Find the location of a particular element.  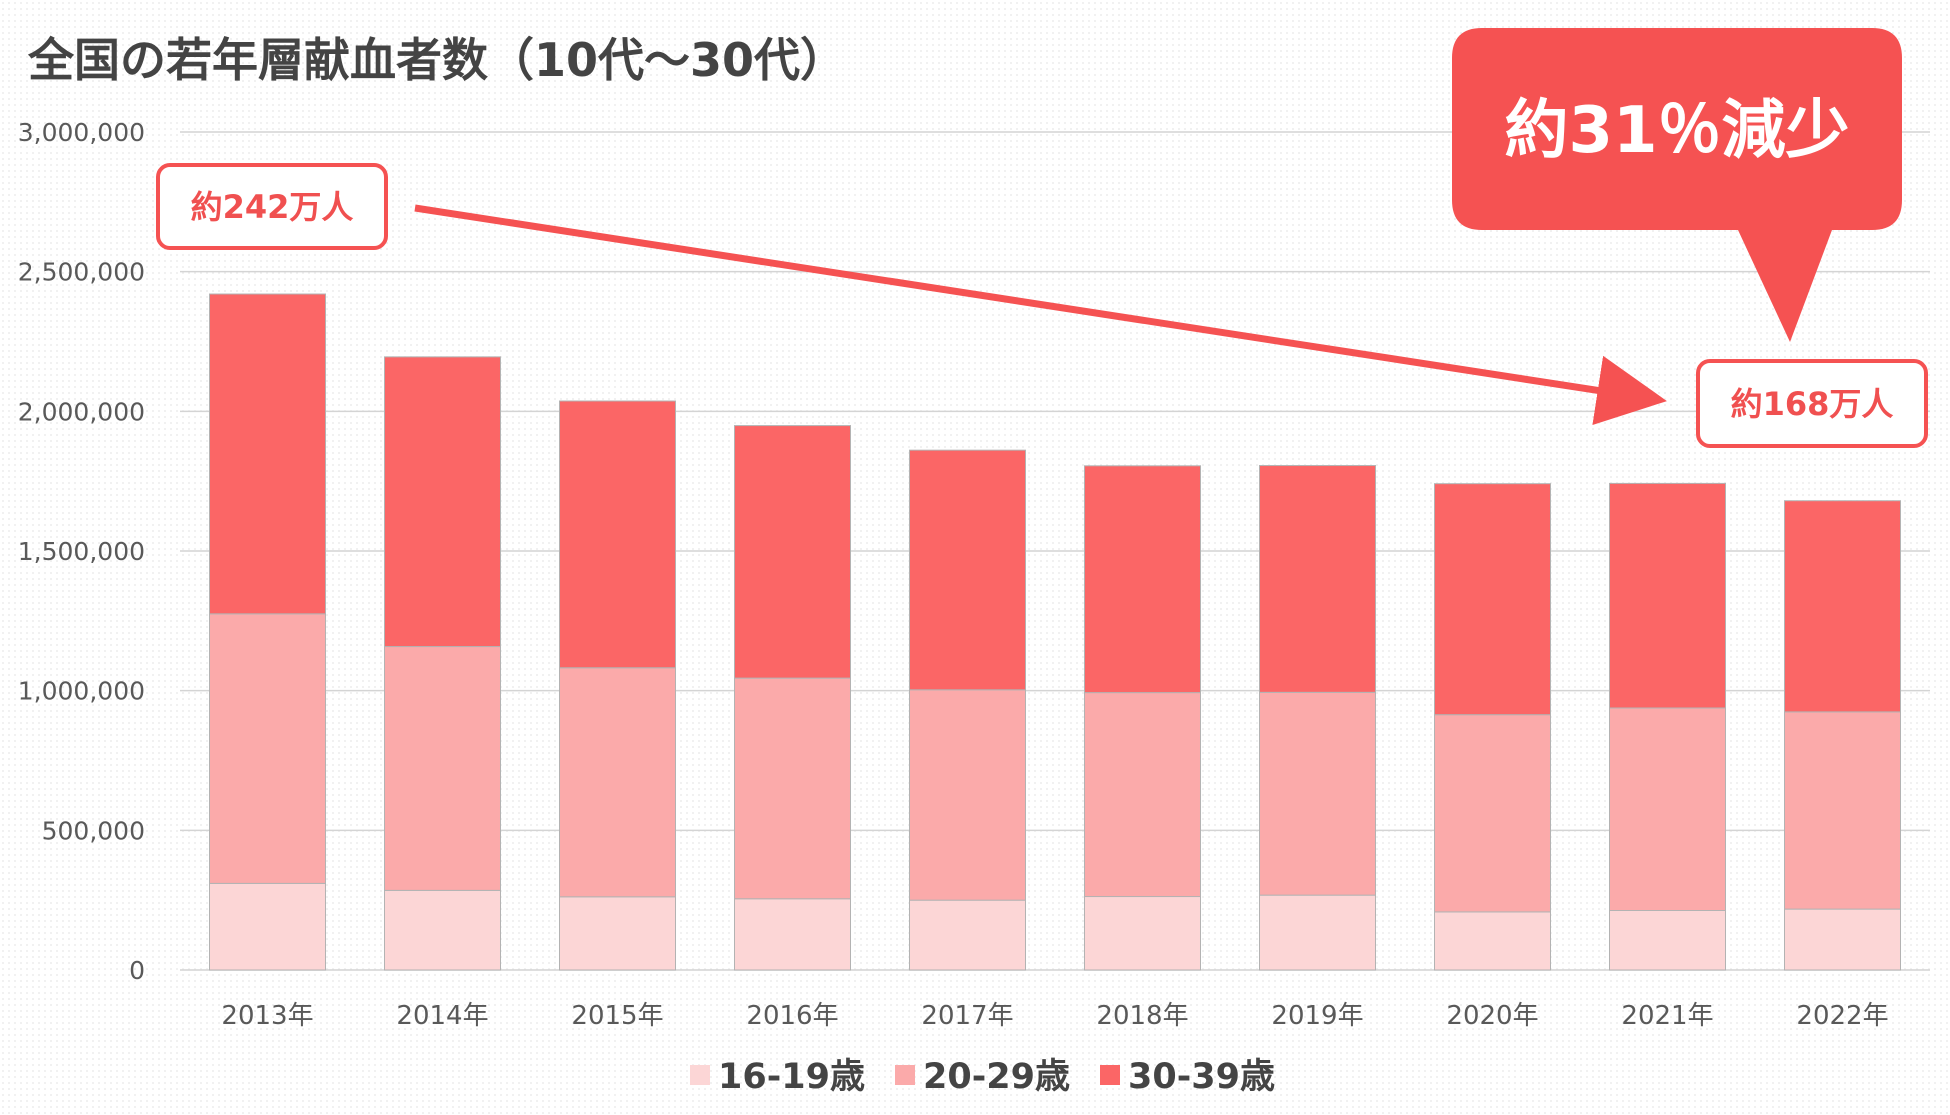

y-tick-label: 1,500,000 is located at coordinates (81, 551).